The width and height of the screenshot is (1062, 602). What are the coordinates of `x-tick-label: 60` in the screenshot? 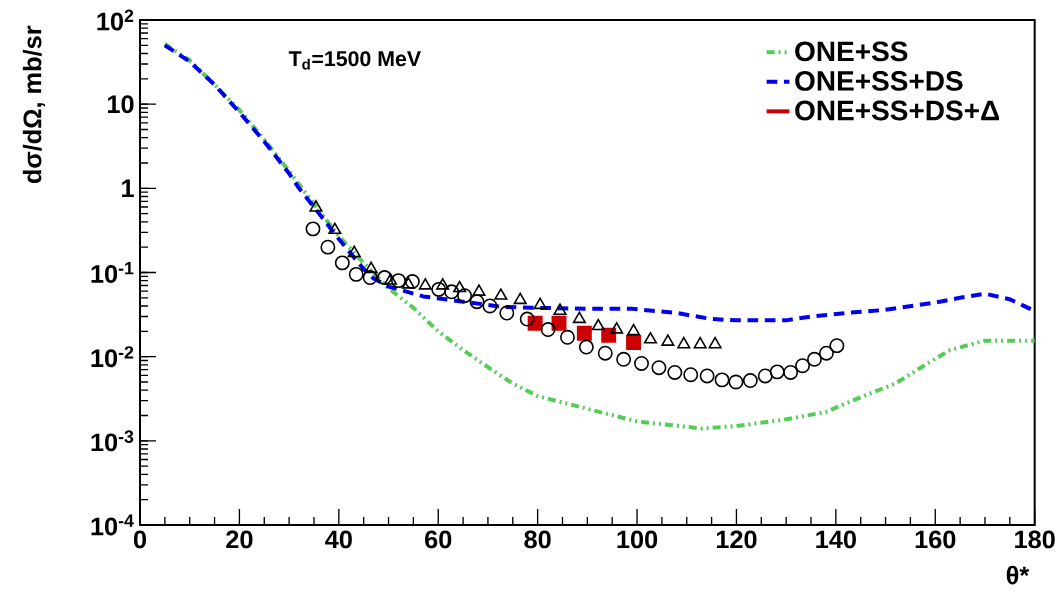 It's located at (438, 539).